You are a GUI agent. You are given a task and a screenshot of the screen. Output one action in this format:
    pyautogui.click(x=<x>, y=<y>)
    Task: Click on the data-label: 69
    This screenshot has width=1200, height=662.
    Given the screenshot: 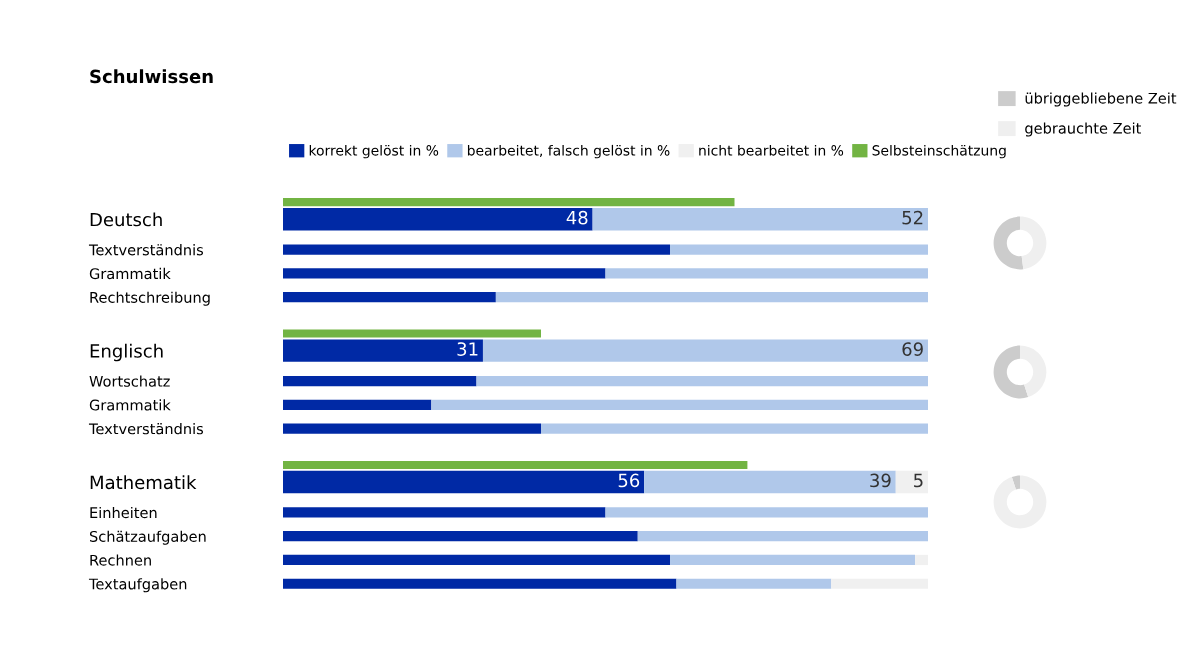 What is the action you would take?
    pyautogui.click(x=912, y=349)
    